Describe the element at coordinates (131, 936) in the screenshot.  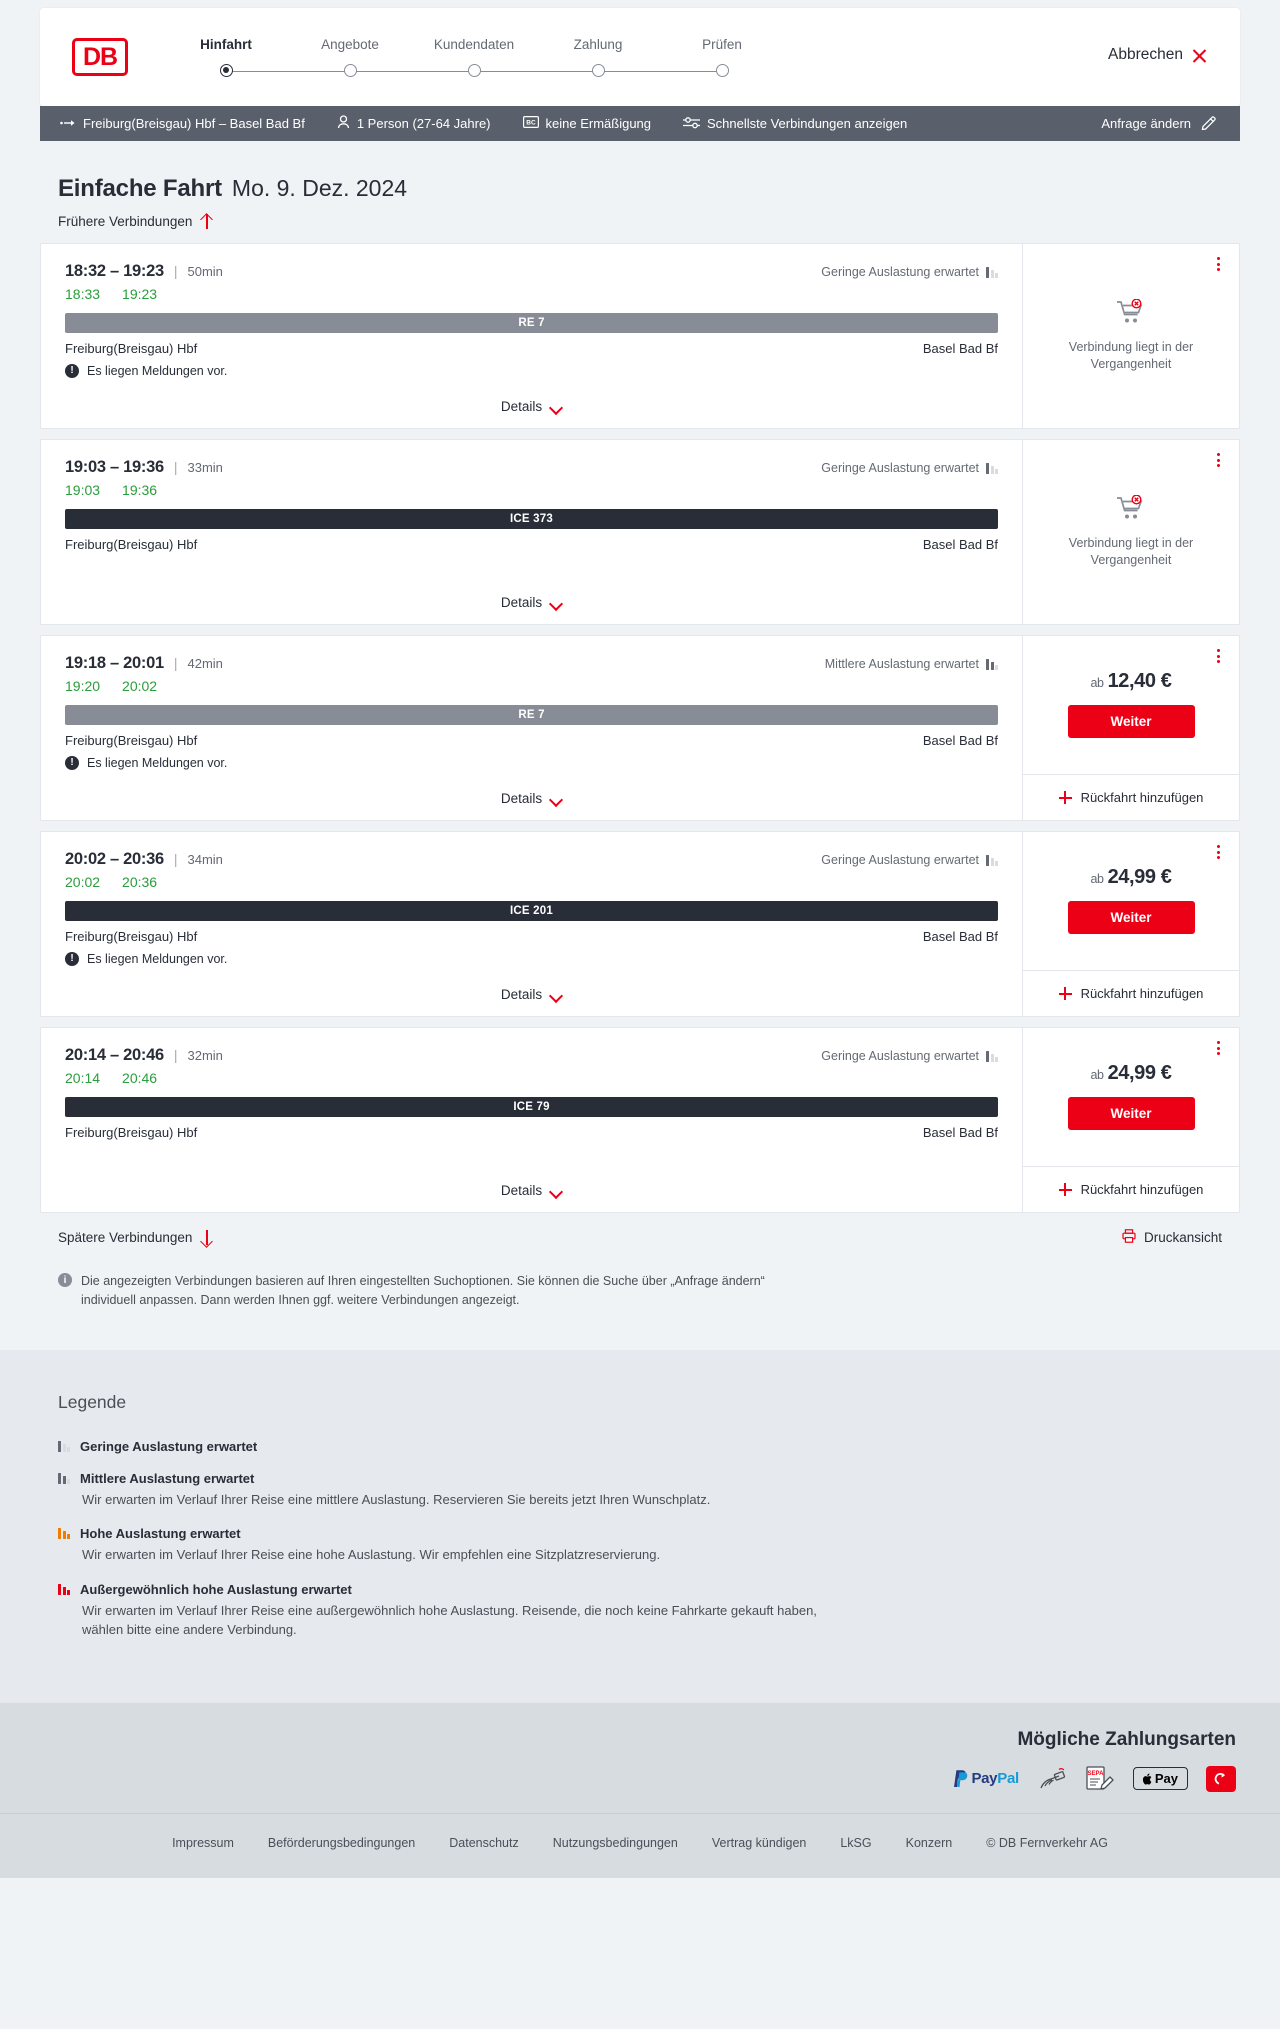
I see `origin-station: Freiburg(Breisgau) Hbf` at that location.